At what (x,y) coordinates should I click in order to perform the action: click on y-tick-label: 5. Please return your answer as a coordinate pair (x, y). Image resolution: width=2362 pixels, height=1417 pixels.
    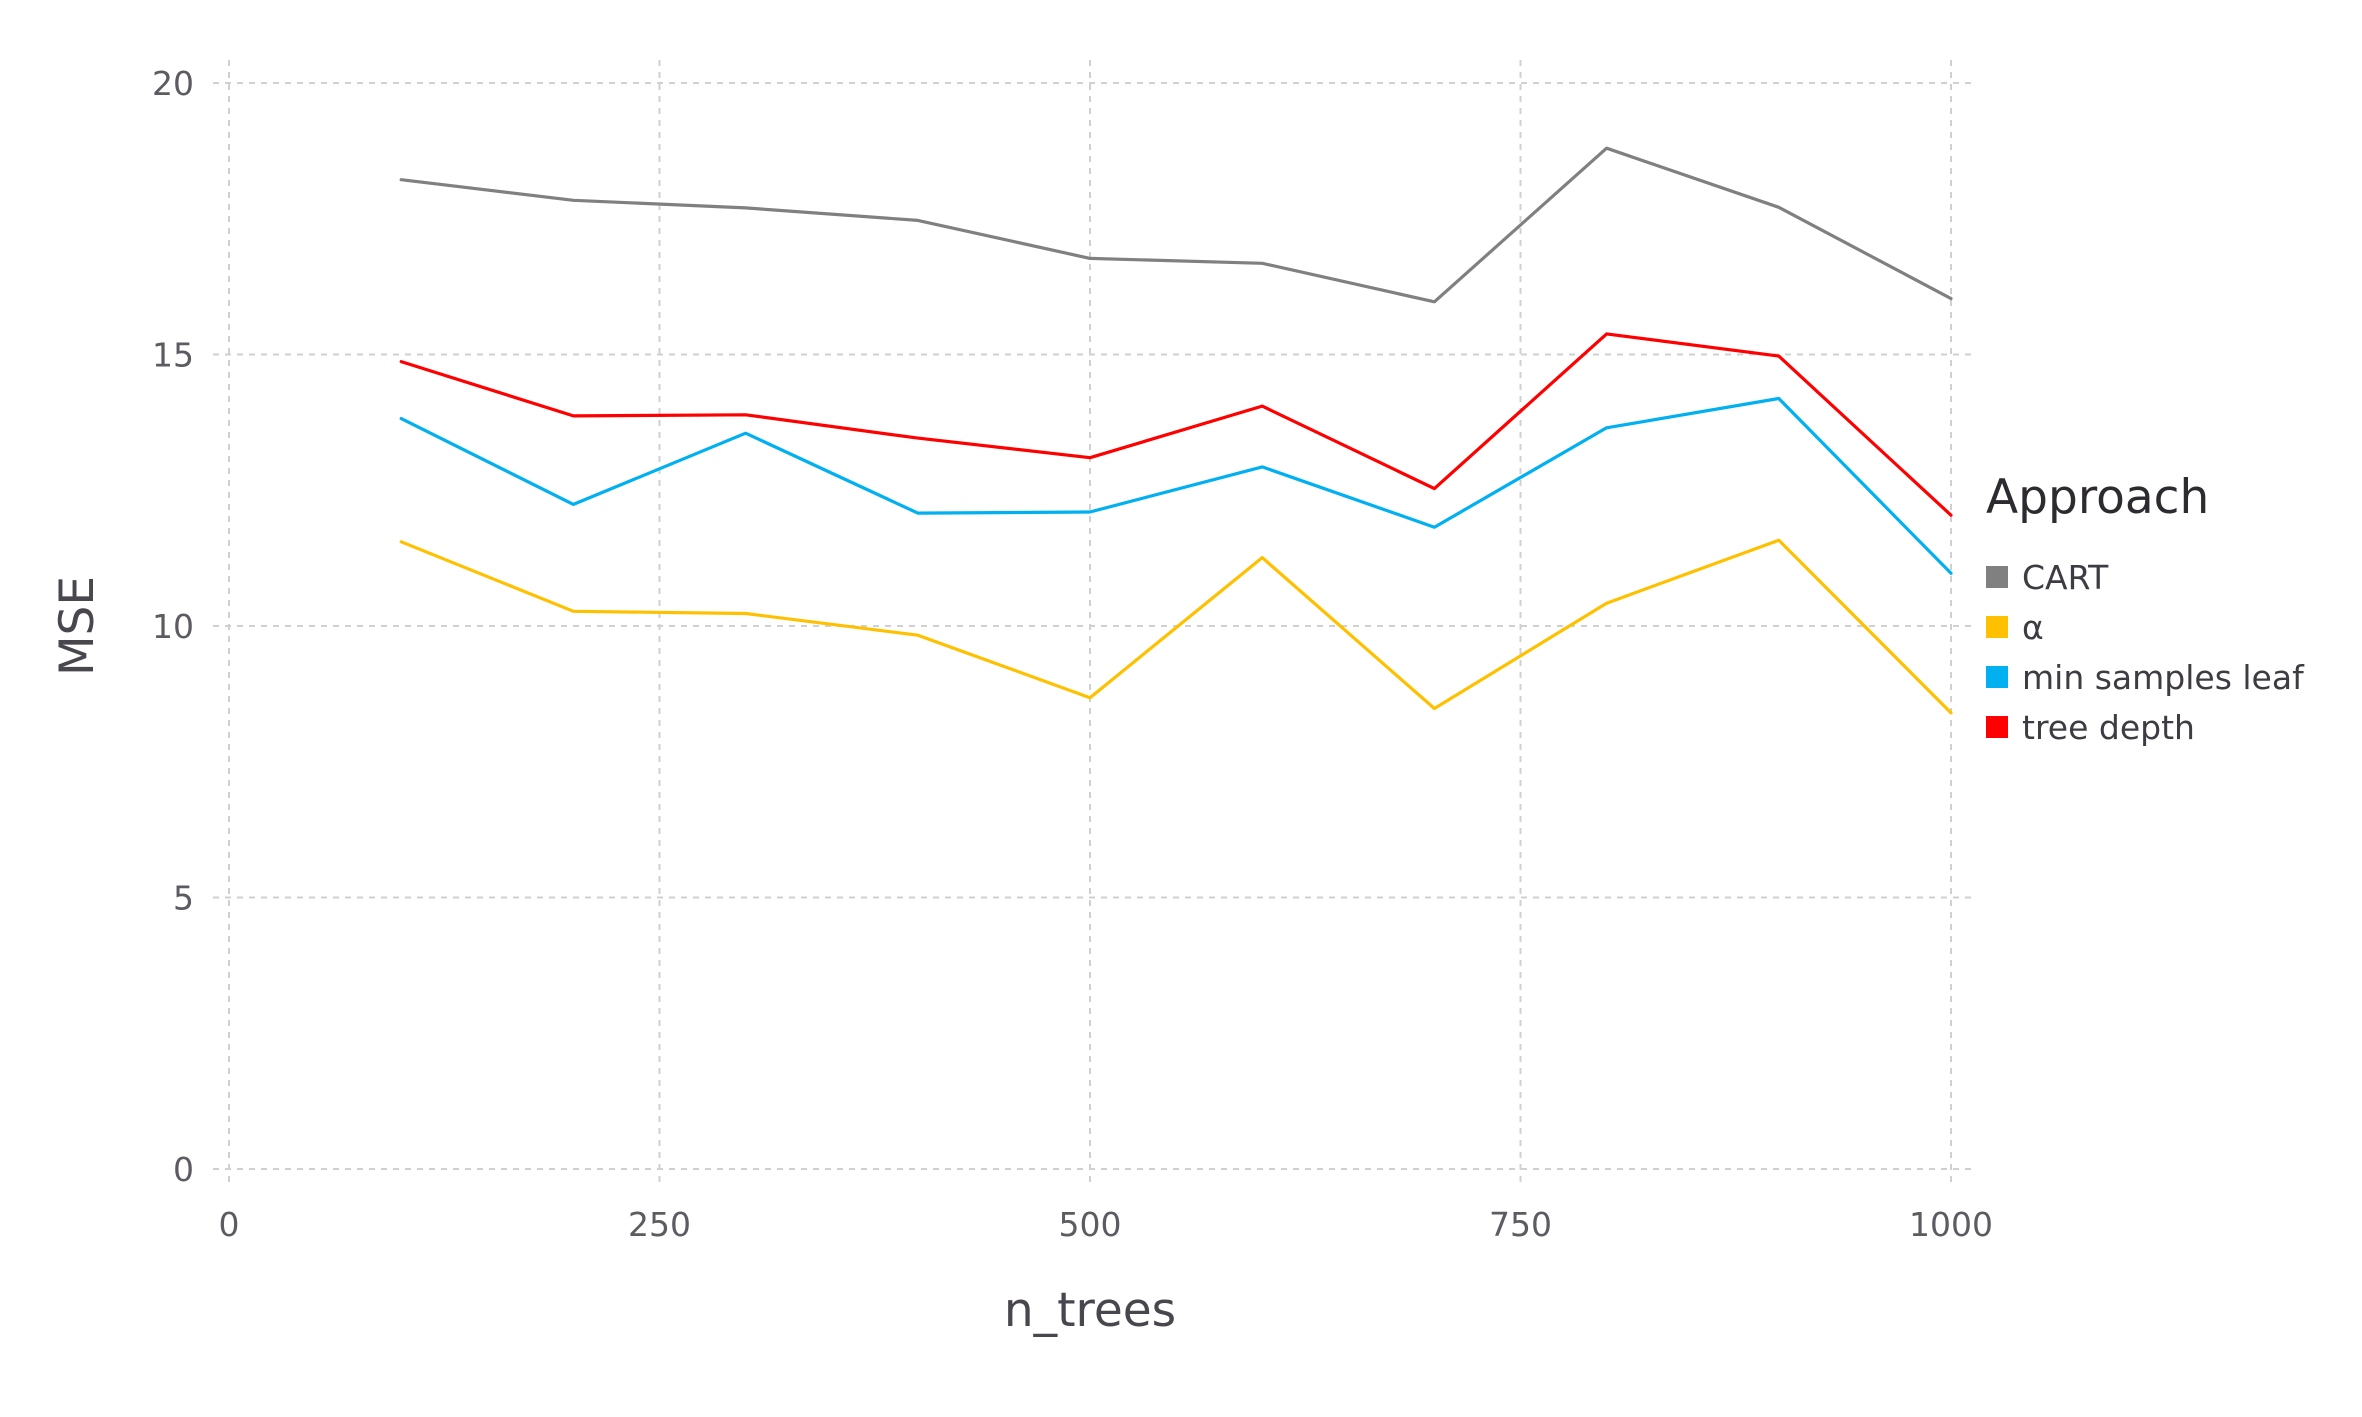
    Looking at the image, I should click on (183, 898).